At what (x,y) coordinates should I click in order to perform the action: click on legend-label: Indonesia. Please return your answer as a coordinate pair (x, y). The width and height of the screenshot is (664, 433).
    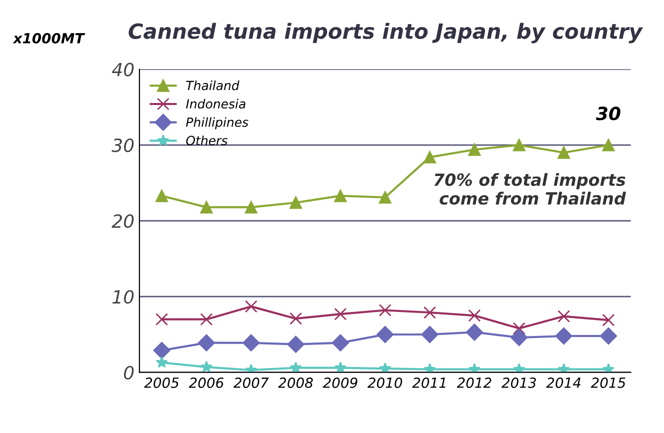
    Looking at the image, I should click on (216, 103).